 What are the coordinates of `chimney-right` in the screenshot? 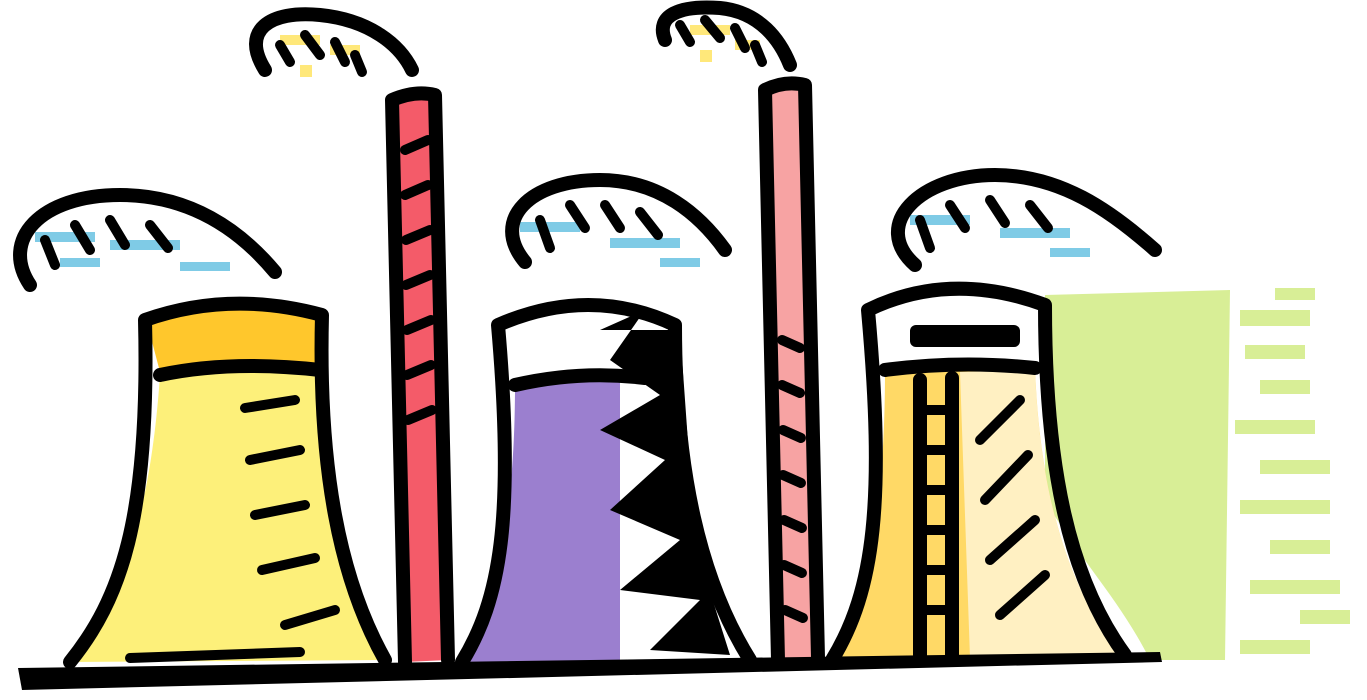 It's located at (791, 371).